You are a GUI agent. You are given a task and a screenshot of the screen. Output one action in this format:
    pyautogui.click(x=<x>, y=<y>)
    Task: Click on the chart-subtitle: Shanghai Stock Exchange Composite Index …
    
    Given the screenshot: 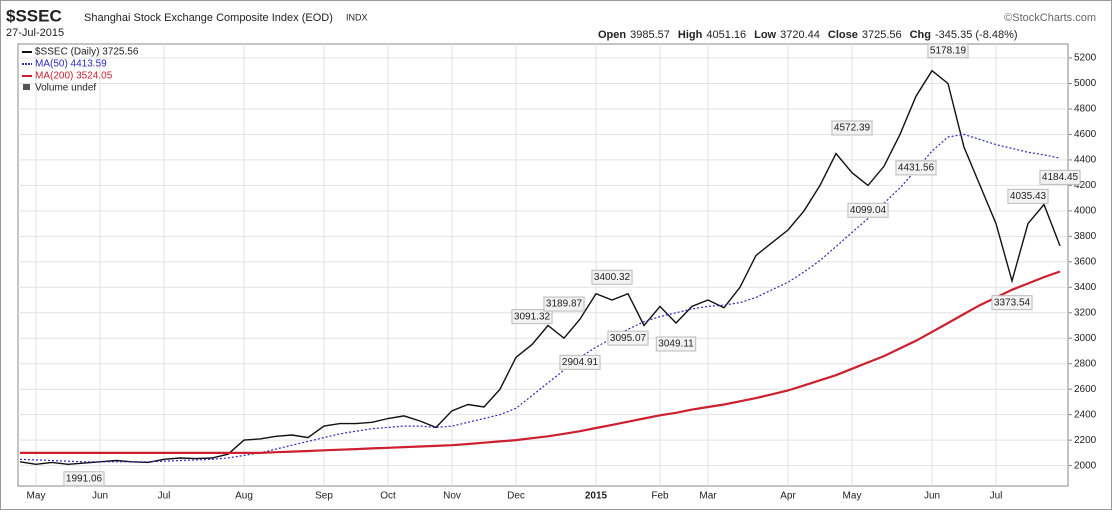 What is the action you would take?
    pyautogui.click(x=208, y=18)
    